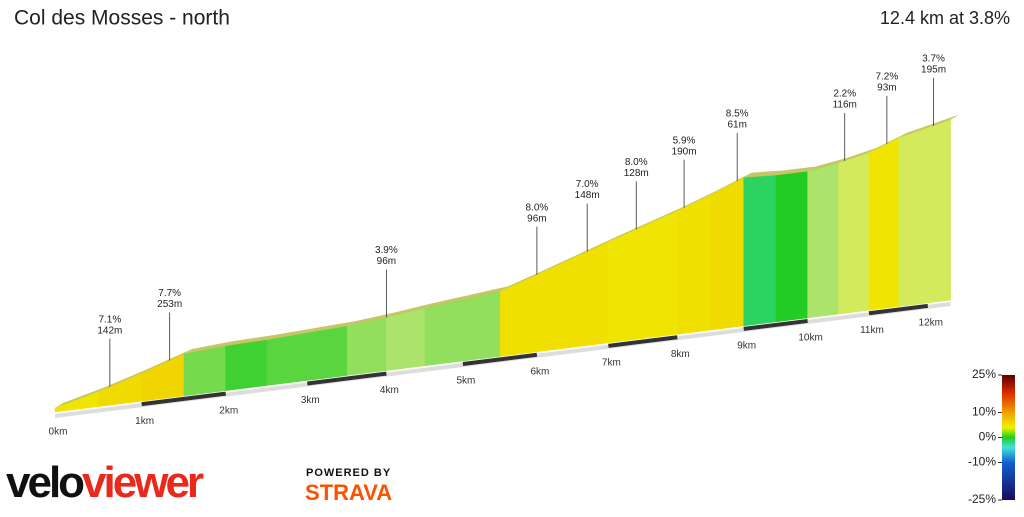 The image size is (1024, 517). Describe the element at coordinates (684, 151) in the screenshot. I see `annotation-length: 190m` at that location.